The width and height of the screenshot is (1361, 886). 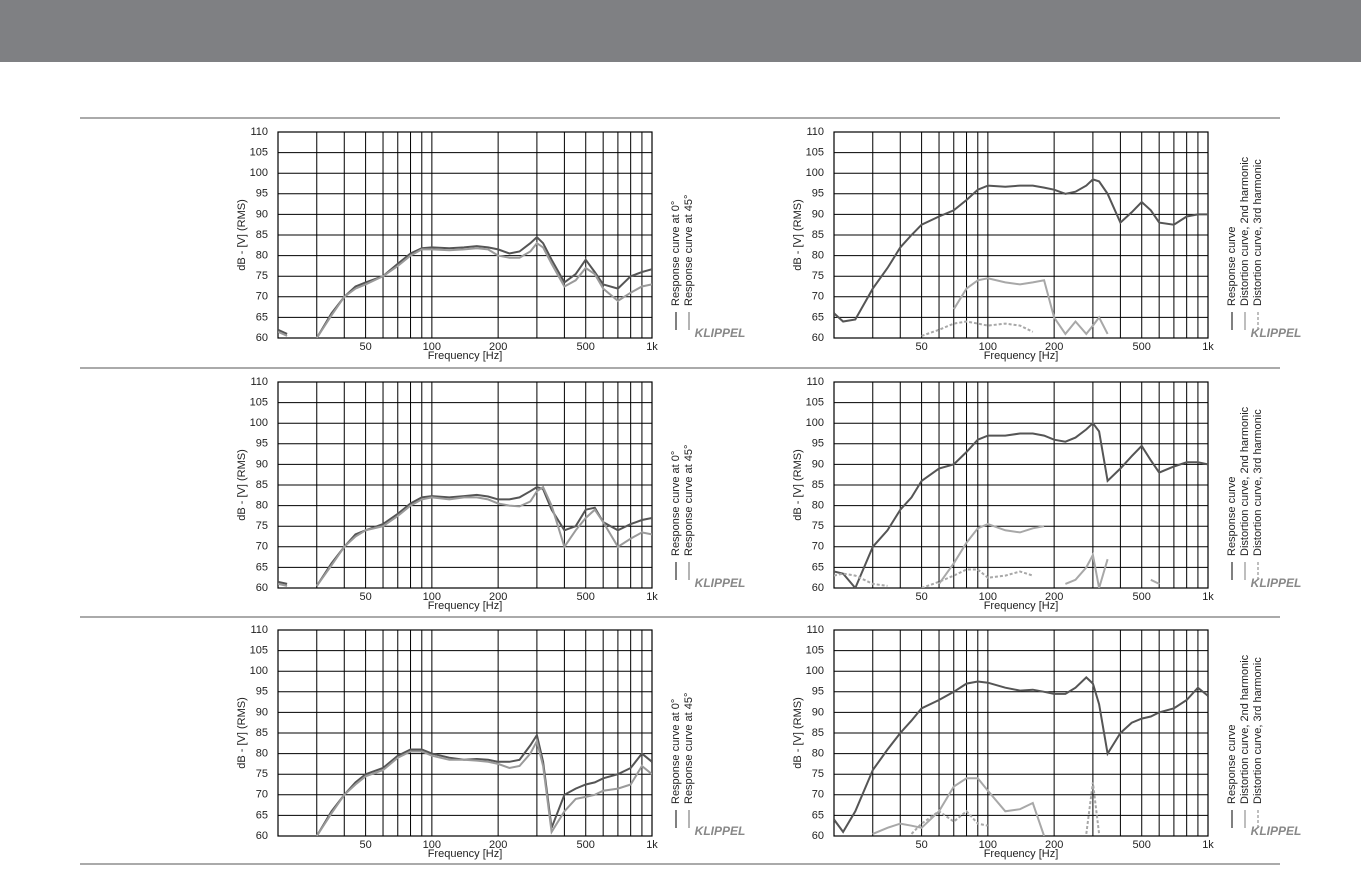 What do you see at coordinates (680, 31) in the screenshot?
I see `header-bar` at bounding box center [680, 31].